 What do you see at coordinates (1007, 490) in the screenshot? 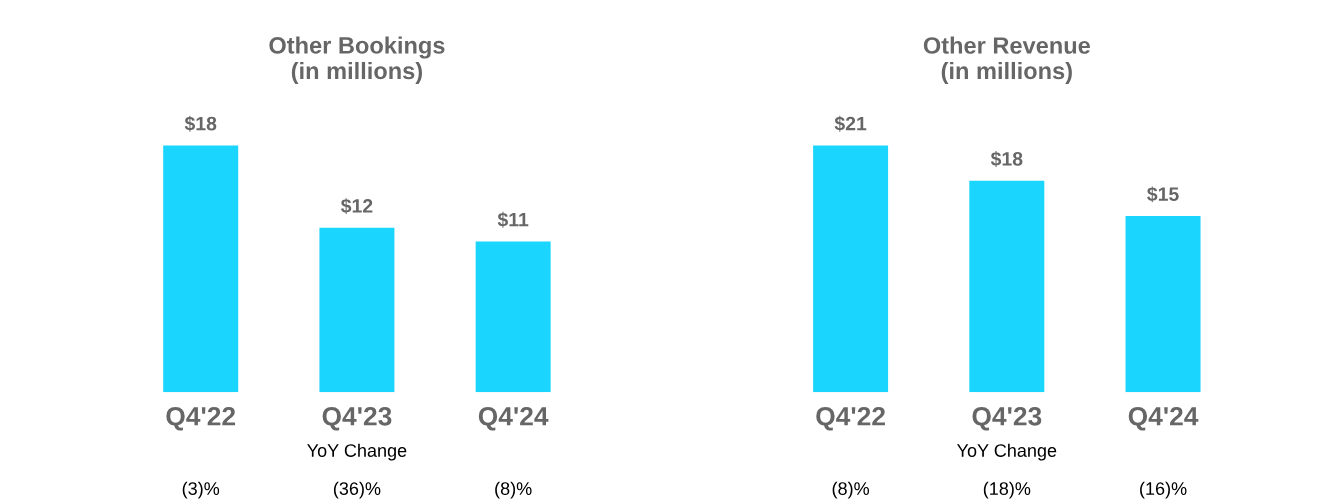
I see `text: (18)%` at bounding box center [1007, 490].